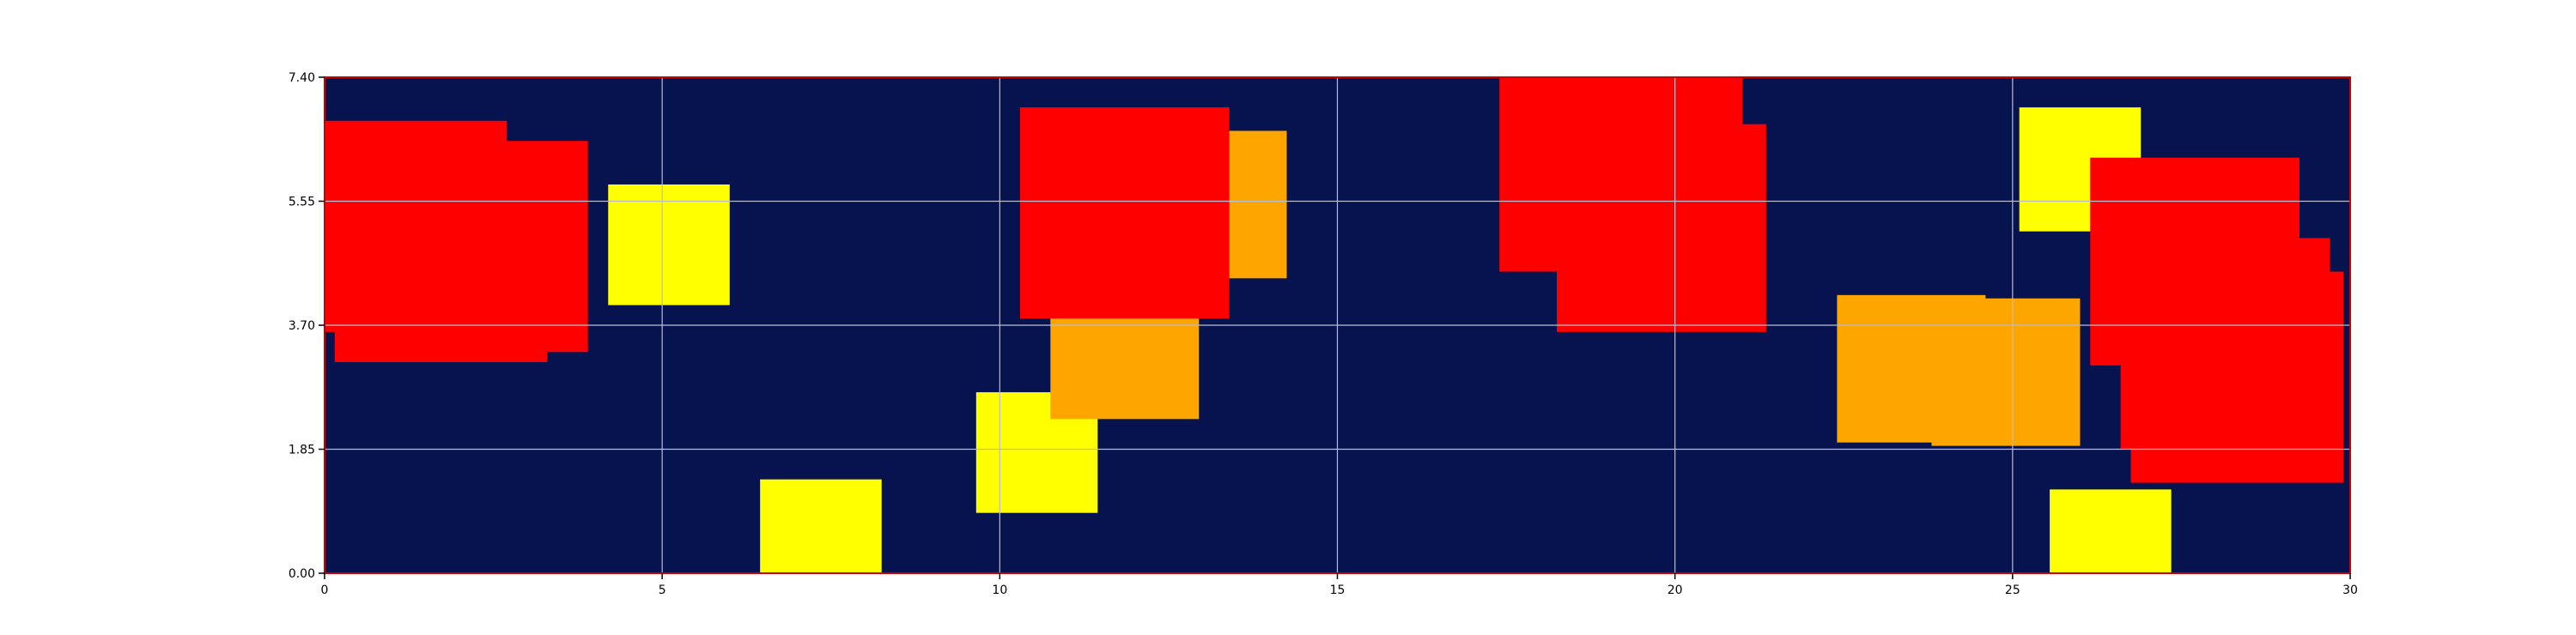 The height and width of the screenshot is (635, 2576). What do you see at coordinates (325, 590) in the screenshot?
I see `x-tick-label-0: 0` at bounding box center [325, 590].